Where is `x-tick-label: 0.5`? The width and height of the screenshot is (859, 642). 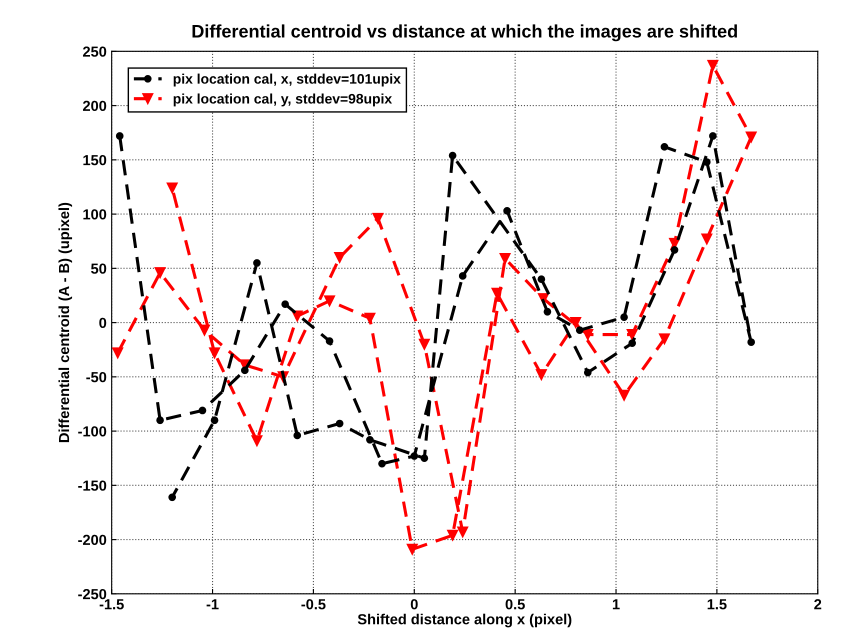 x-tick-label: 0.5 is located at coordinates (515, 604).